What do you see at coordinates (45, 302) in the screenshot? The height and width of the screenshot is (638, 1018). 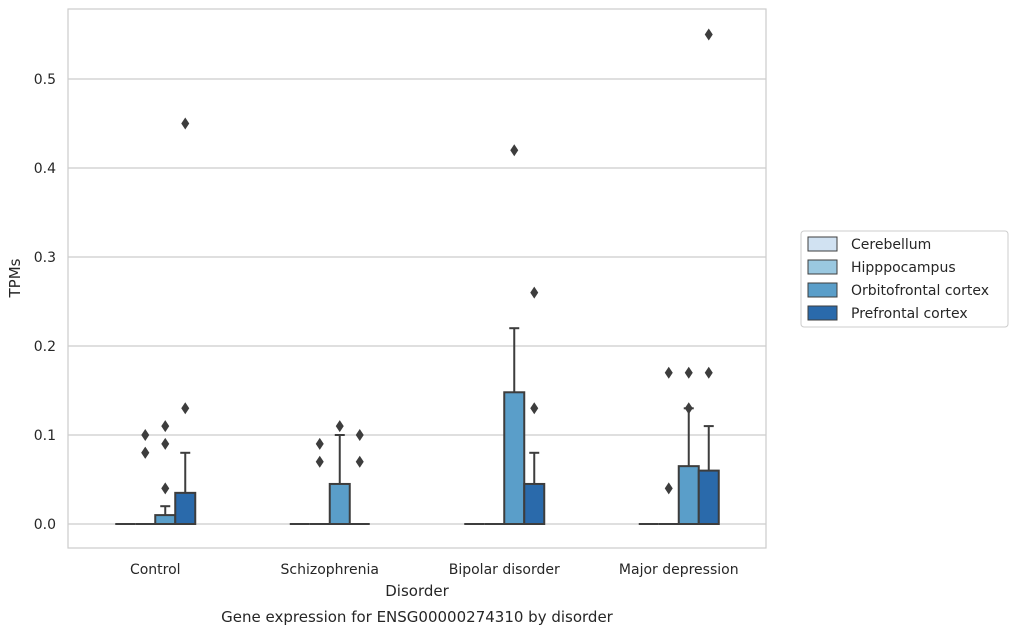 I see `y-tick-labels: 0.0 0.1 0.2 0.3 0.4 0.5` at bounding box center [45, 302].